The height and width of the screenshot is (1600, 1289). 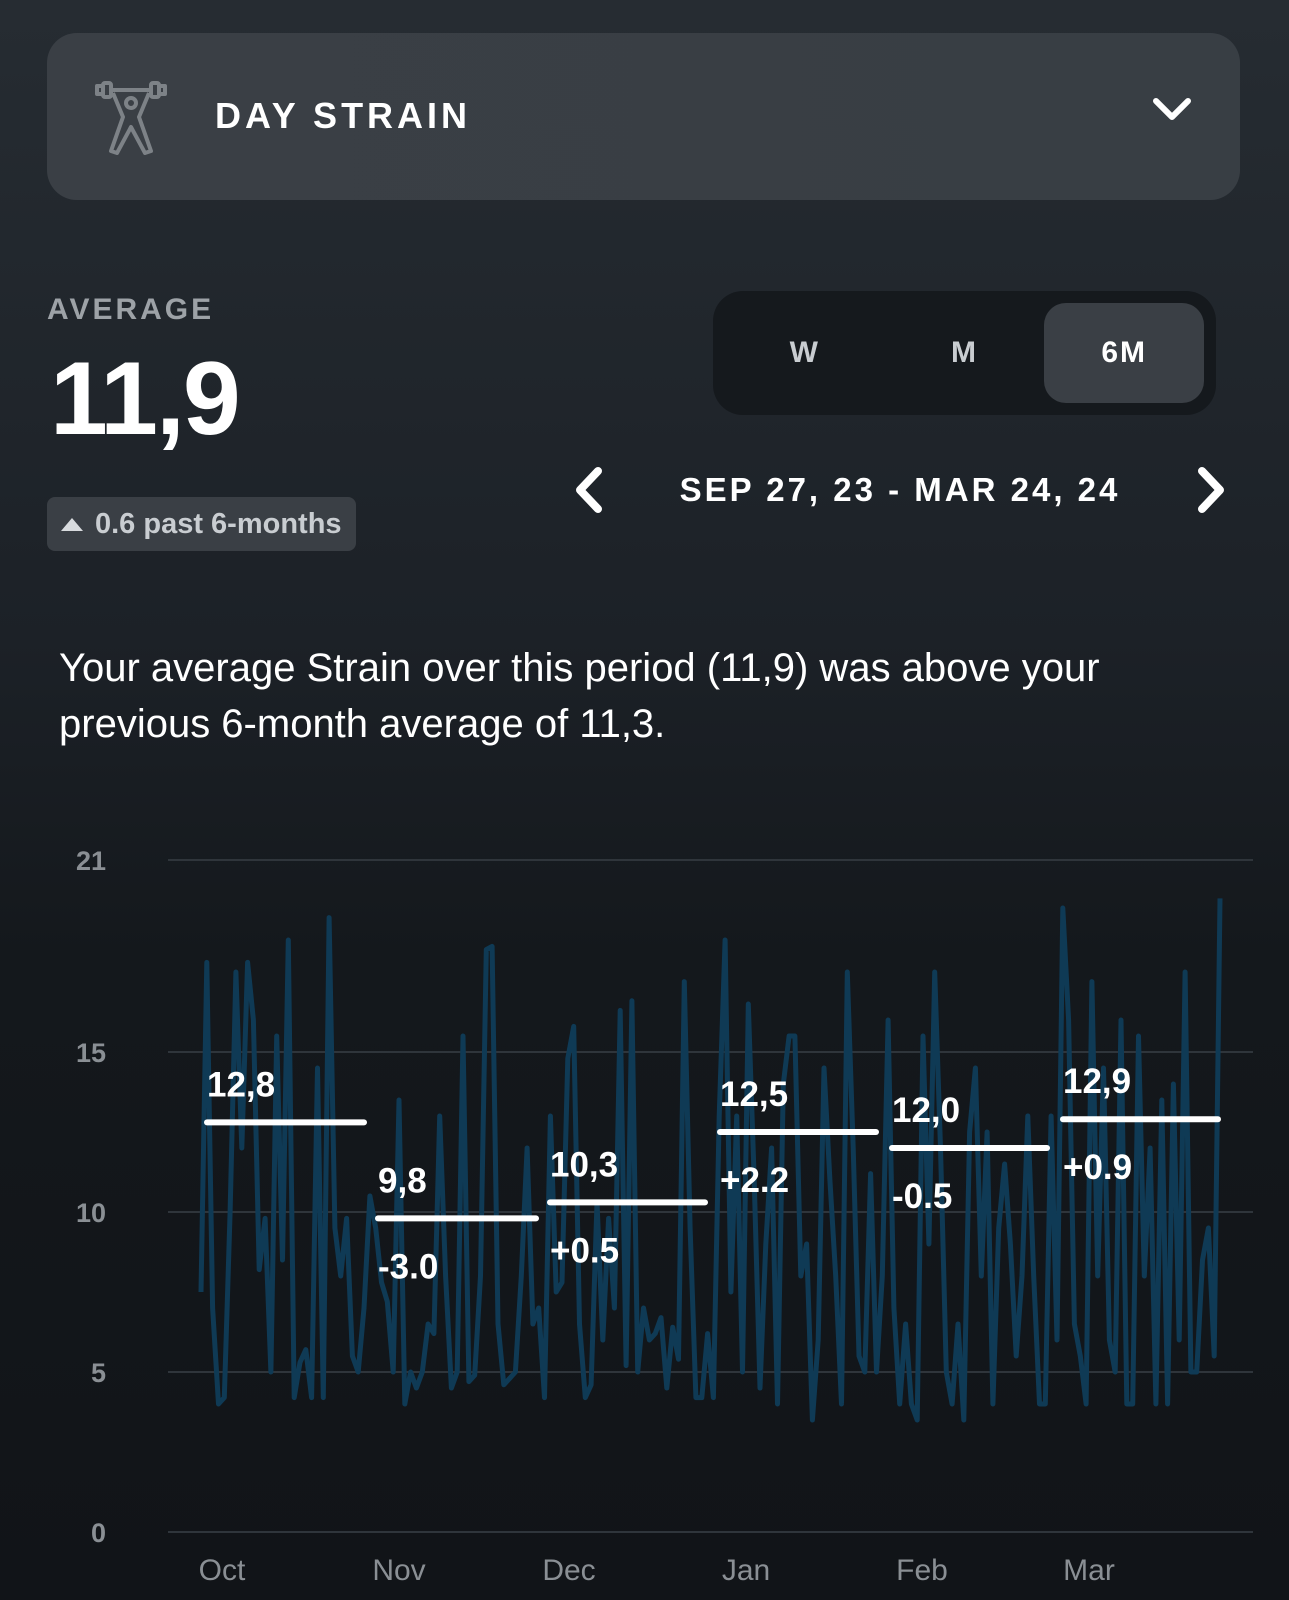 I want to click on metric-selector: DAY STRAIN, so click(x=643, y=116).